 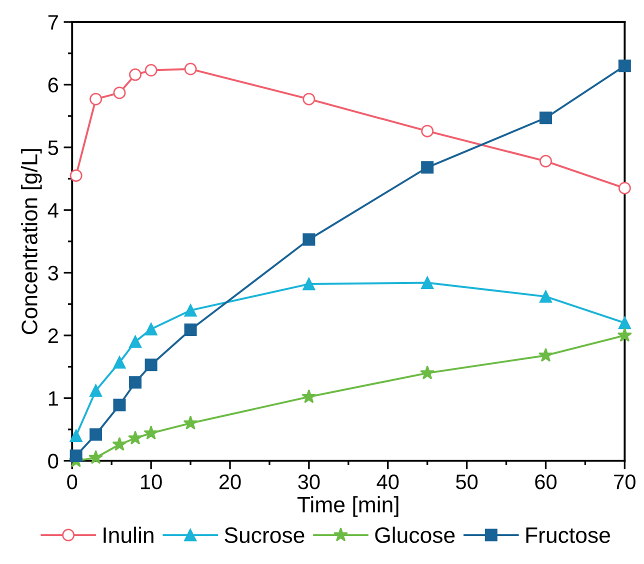 What do you see at coordinates (129, 535) in the screenshot?
I see `legend-label: Inulin` at bounding box center [129, 535].